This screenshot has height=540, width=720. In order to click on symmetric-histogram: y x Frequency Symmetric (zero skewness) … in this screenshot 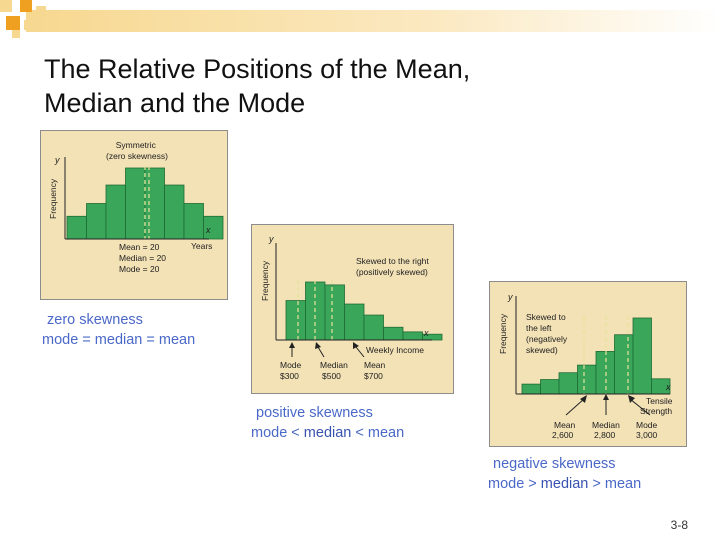, I will do `click(136, 207)`.